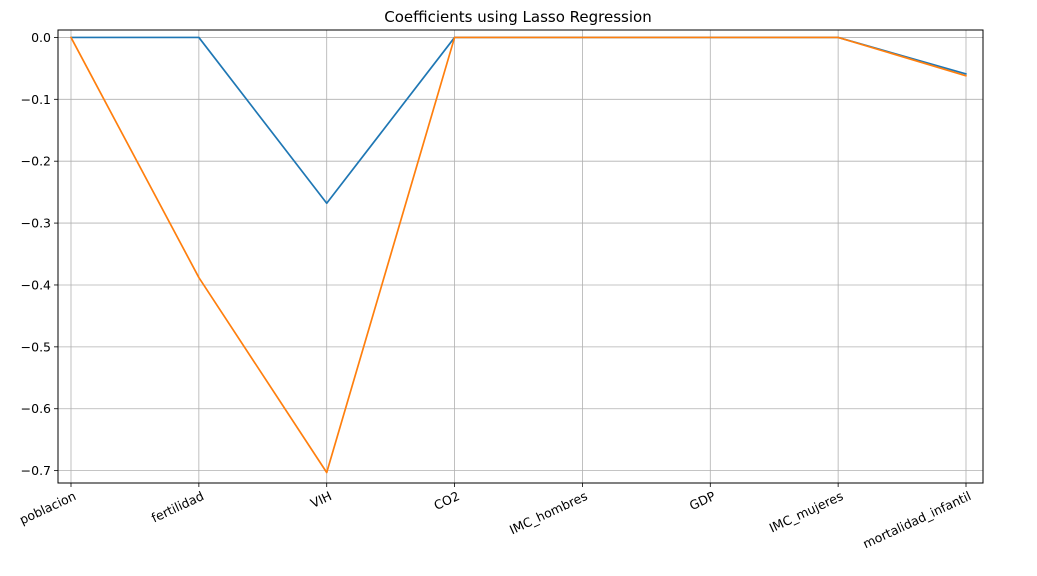 The image size is (1037, 576). I want to click on y-tick-label: −0.1, so click(36, 99).